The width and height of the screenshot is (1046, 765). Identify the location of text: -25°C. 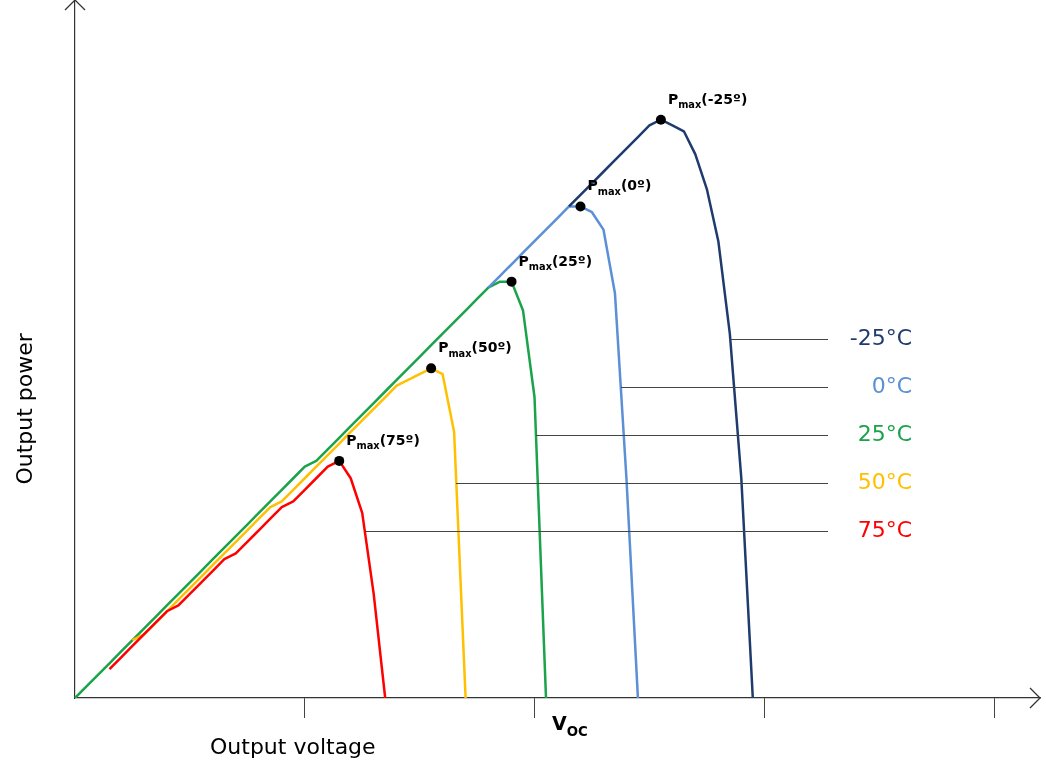
(880, 338).